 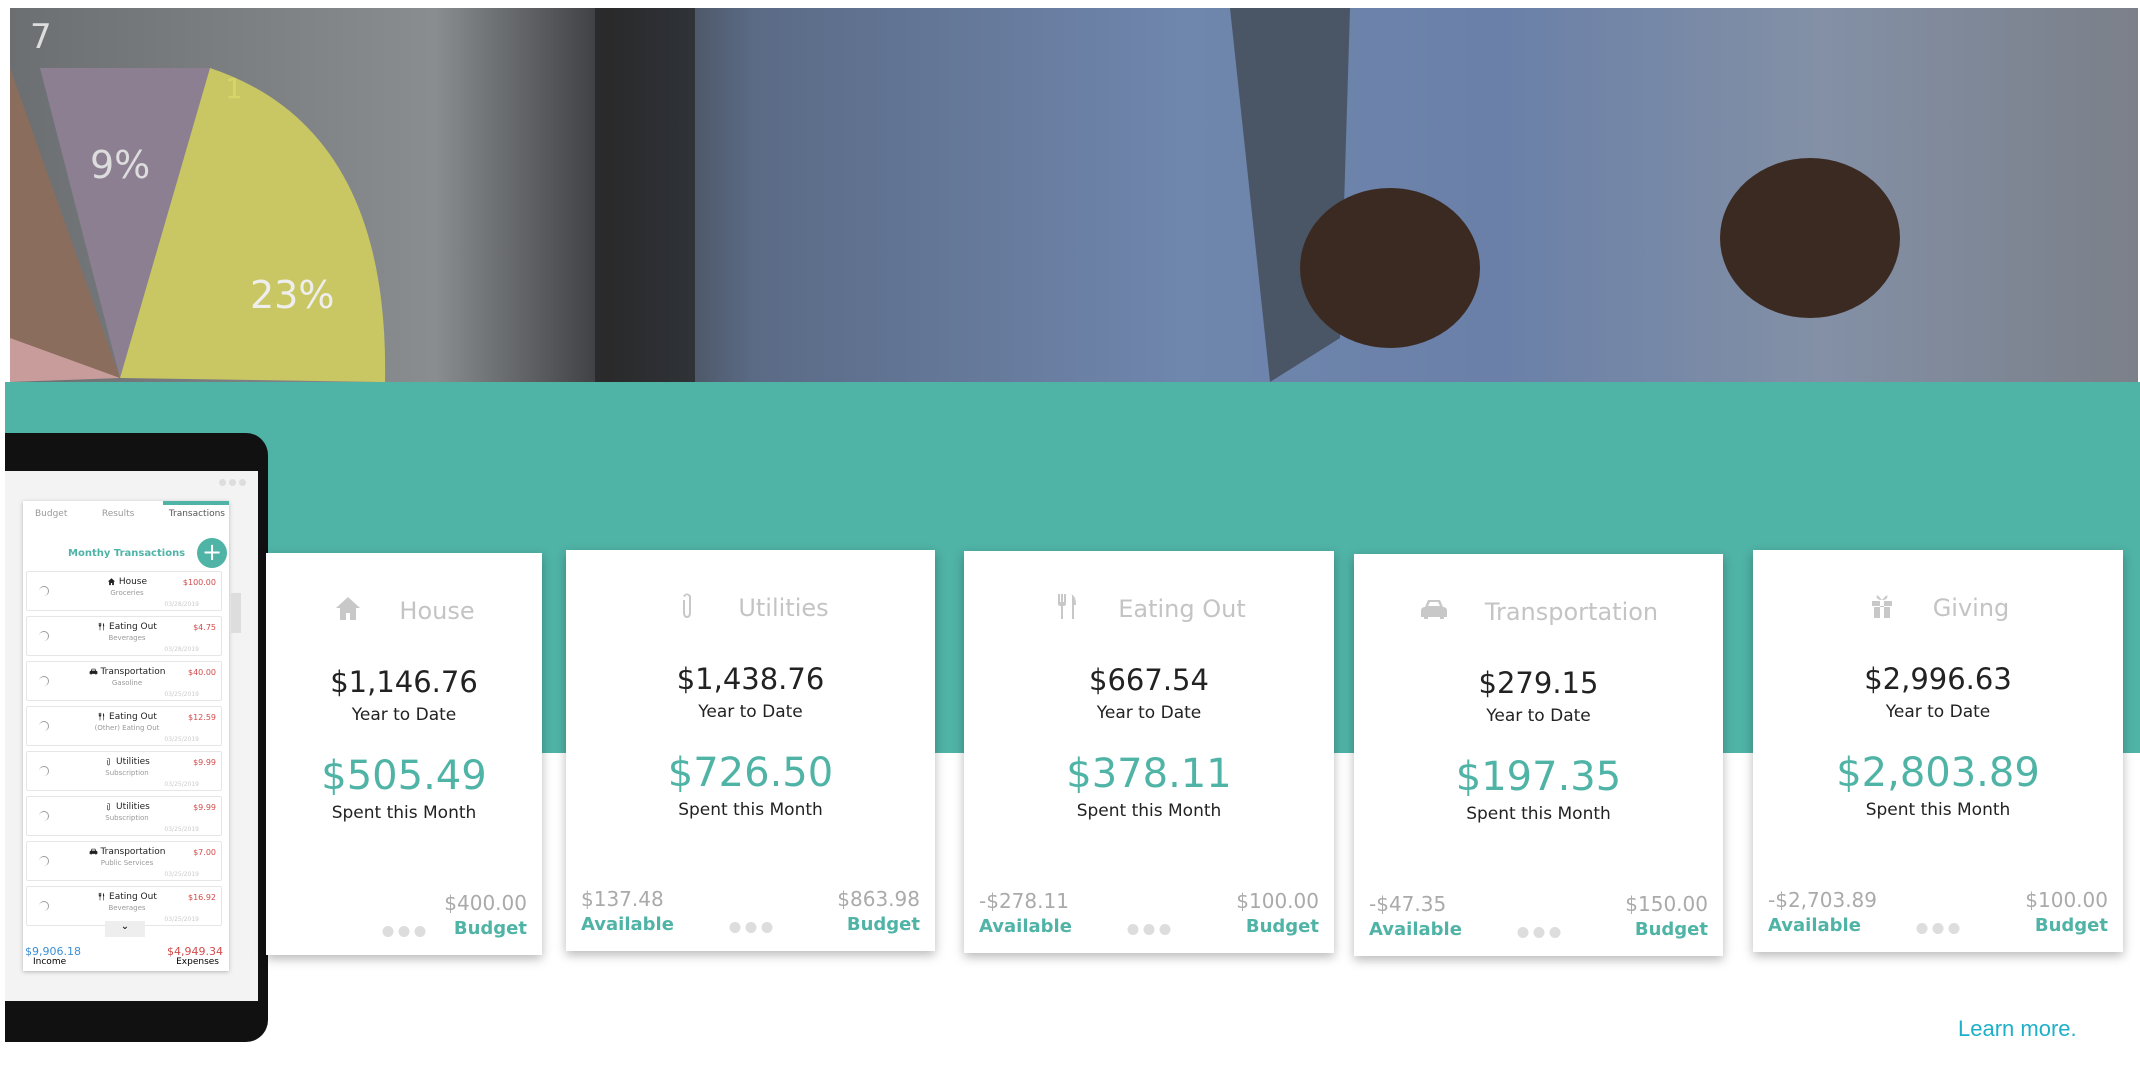 I want to click on ytd-amount: $279.15, so click(x=1538, y=683).